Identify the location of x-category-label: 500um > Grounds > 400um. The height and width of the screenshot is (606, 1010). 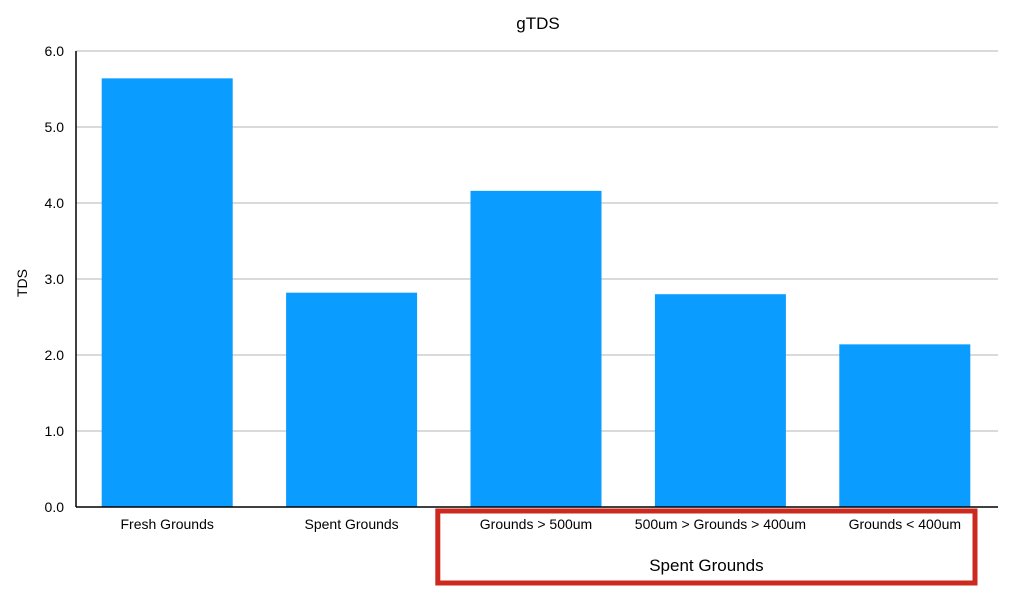
(720, 524).